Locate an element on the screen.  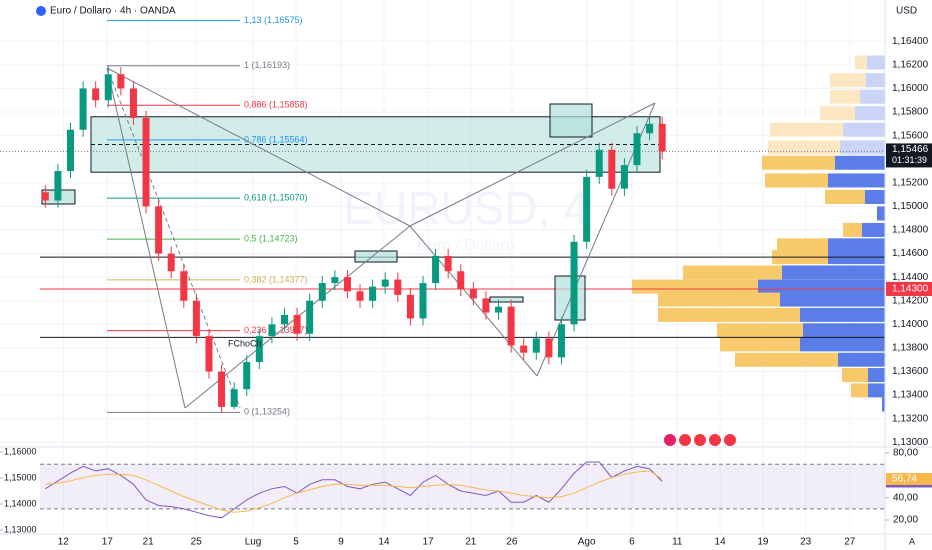
watermark: EURUSD, 4 is located at coordinates (465, 208).